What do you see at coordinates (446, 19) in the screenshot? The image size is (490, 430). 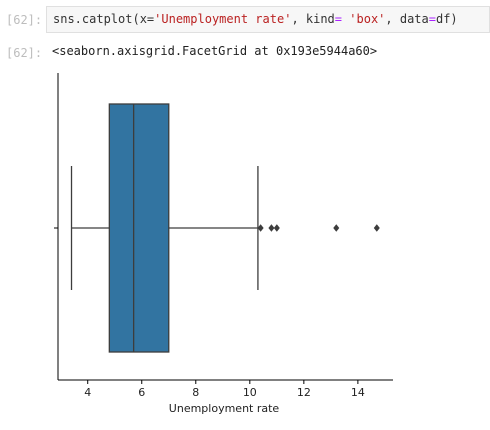 I see `code-token: df)` at bounding box center [446, 19].